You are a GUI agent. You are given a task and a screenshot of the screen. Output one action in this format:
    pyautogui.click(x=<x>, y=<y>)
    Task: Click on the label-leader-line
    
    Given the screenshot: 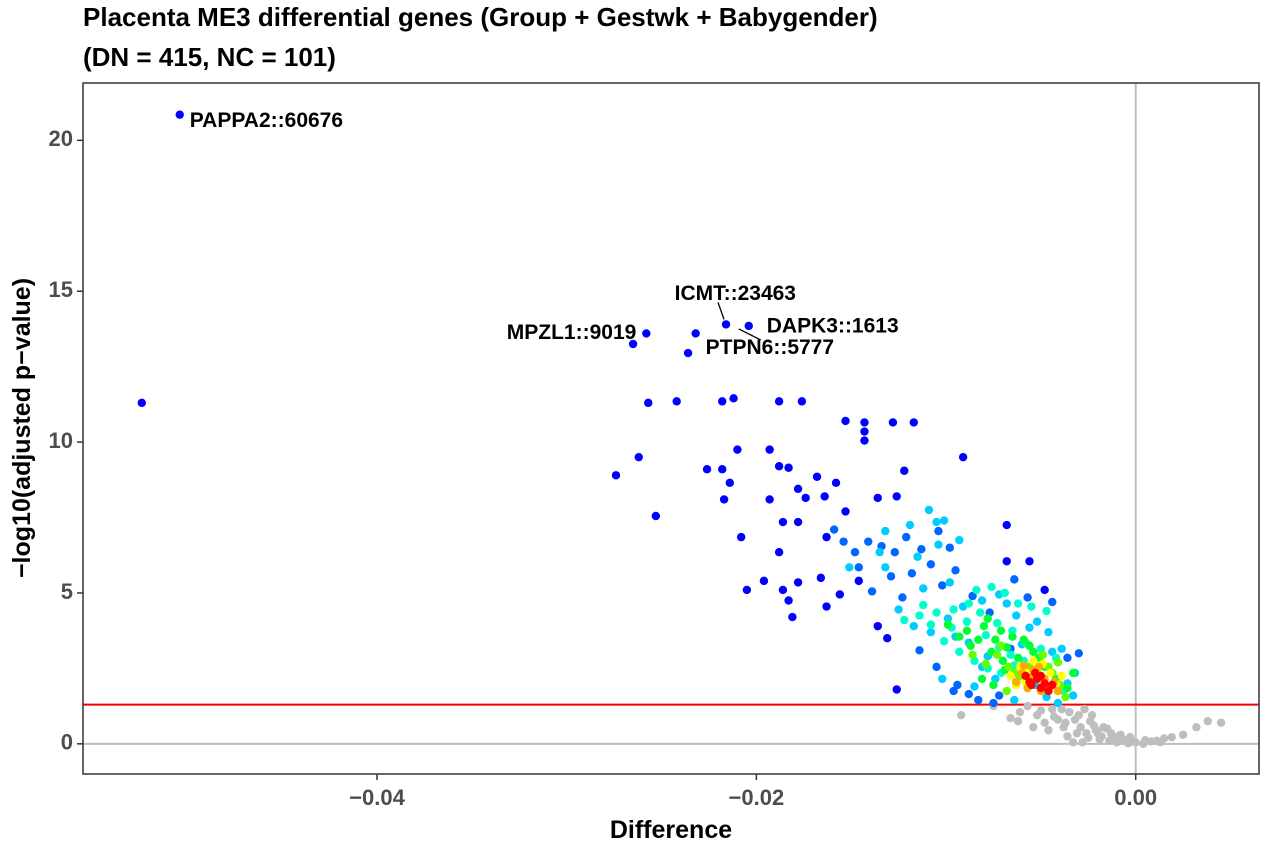 What is the action you would take?
    pyautogui.click(x=750, y=334)
    